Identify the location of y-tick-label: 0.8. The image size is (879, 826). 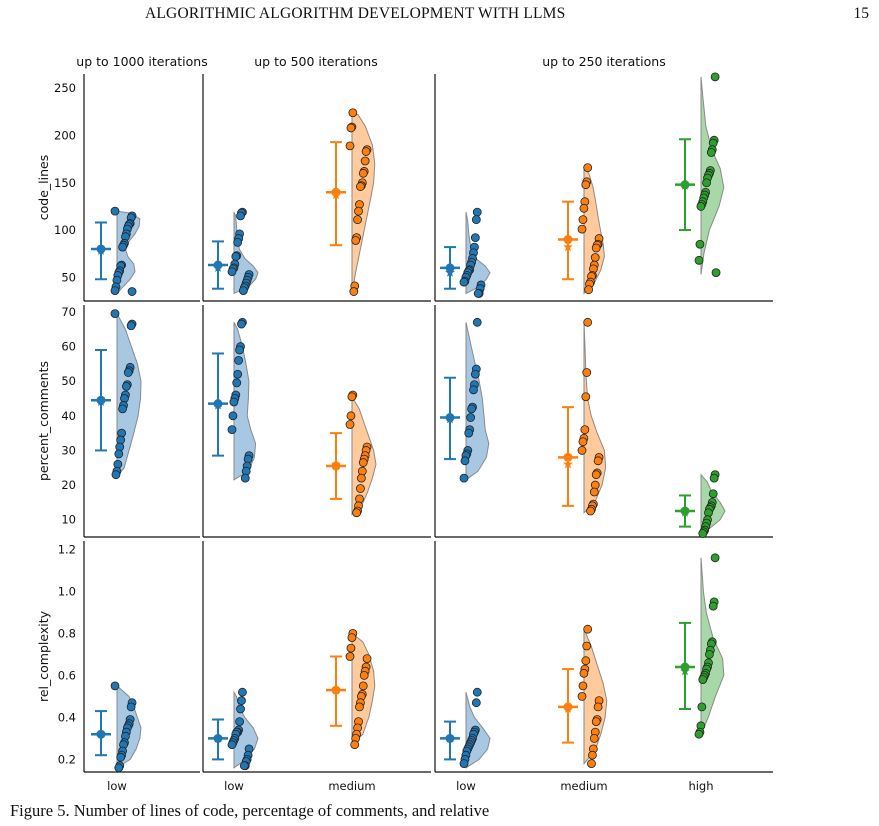
(67, 633).